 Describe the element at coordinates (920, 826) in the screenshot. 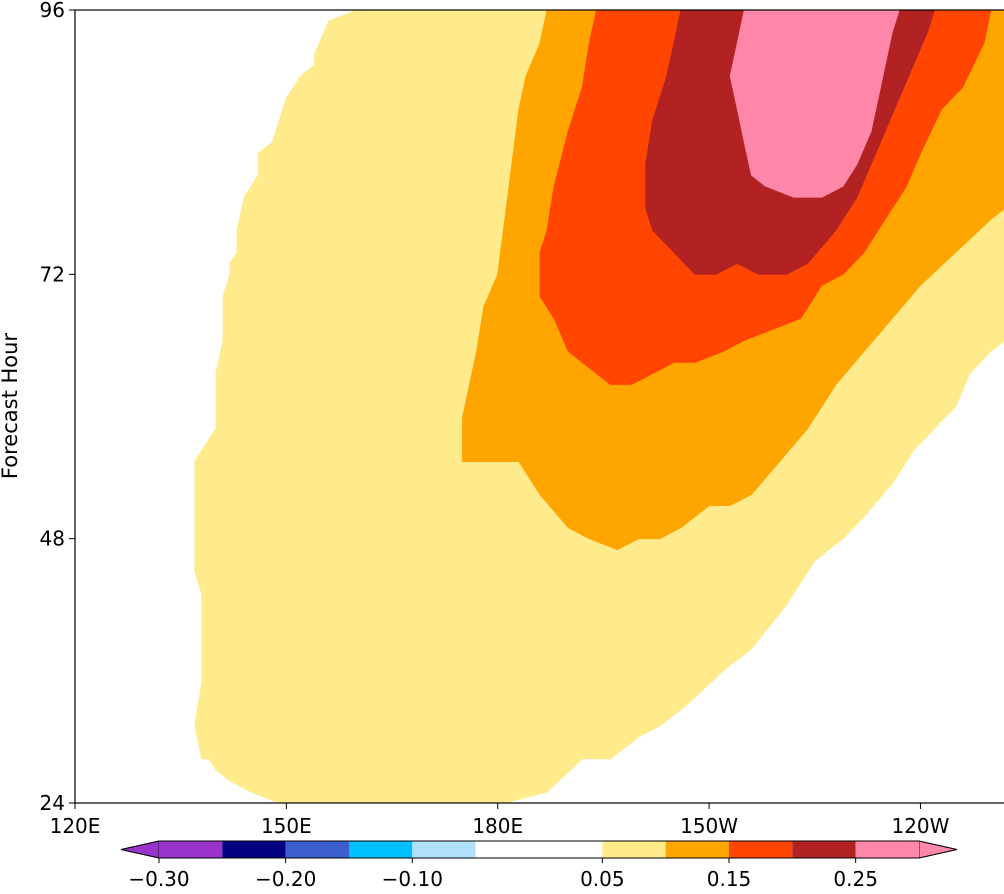

I see `x-tick-label: 120W` at that location.